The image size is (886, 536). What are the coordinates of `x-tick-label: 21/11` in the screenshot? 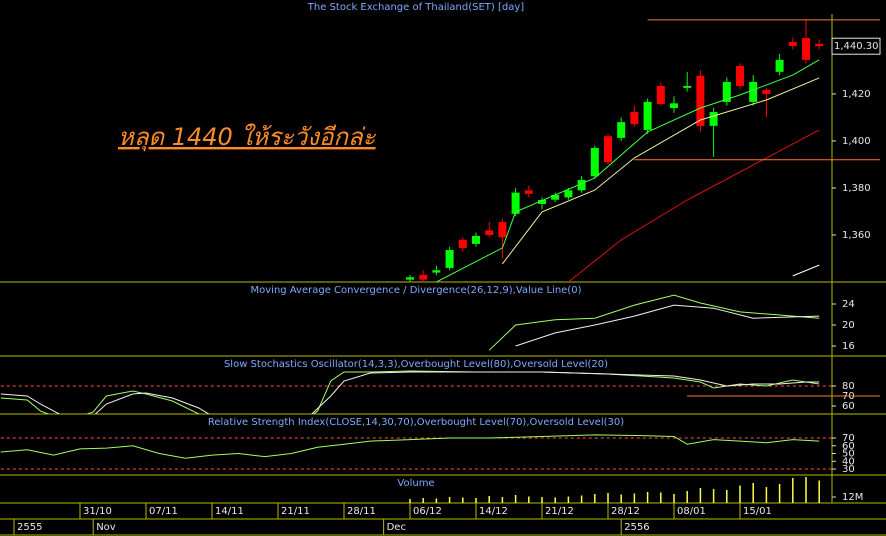 It's located at (295, 511).